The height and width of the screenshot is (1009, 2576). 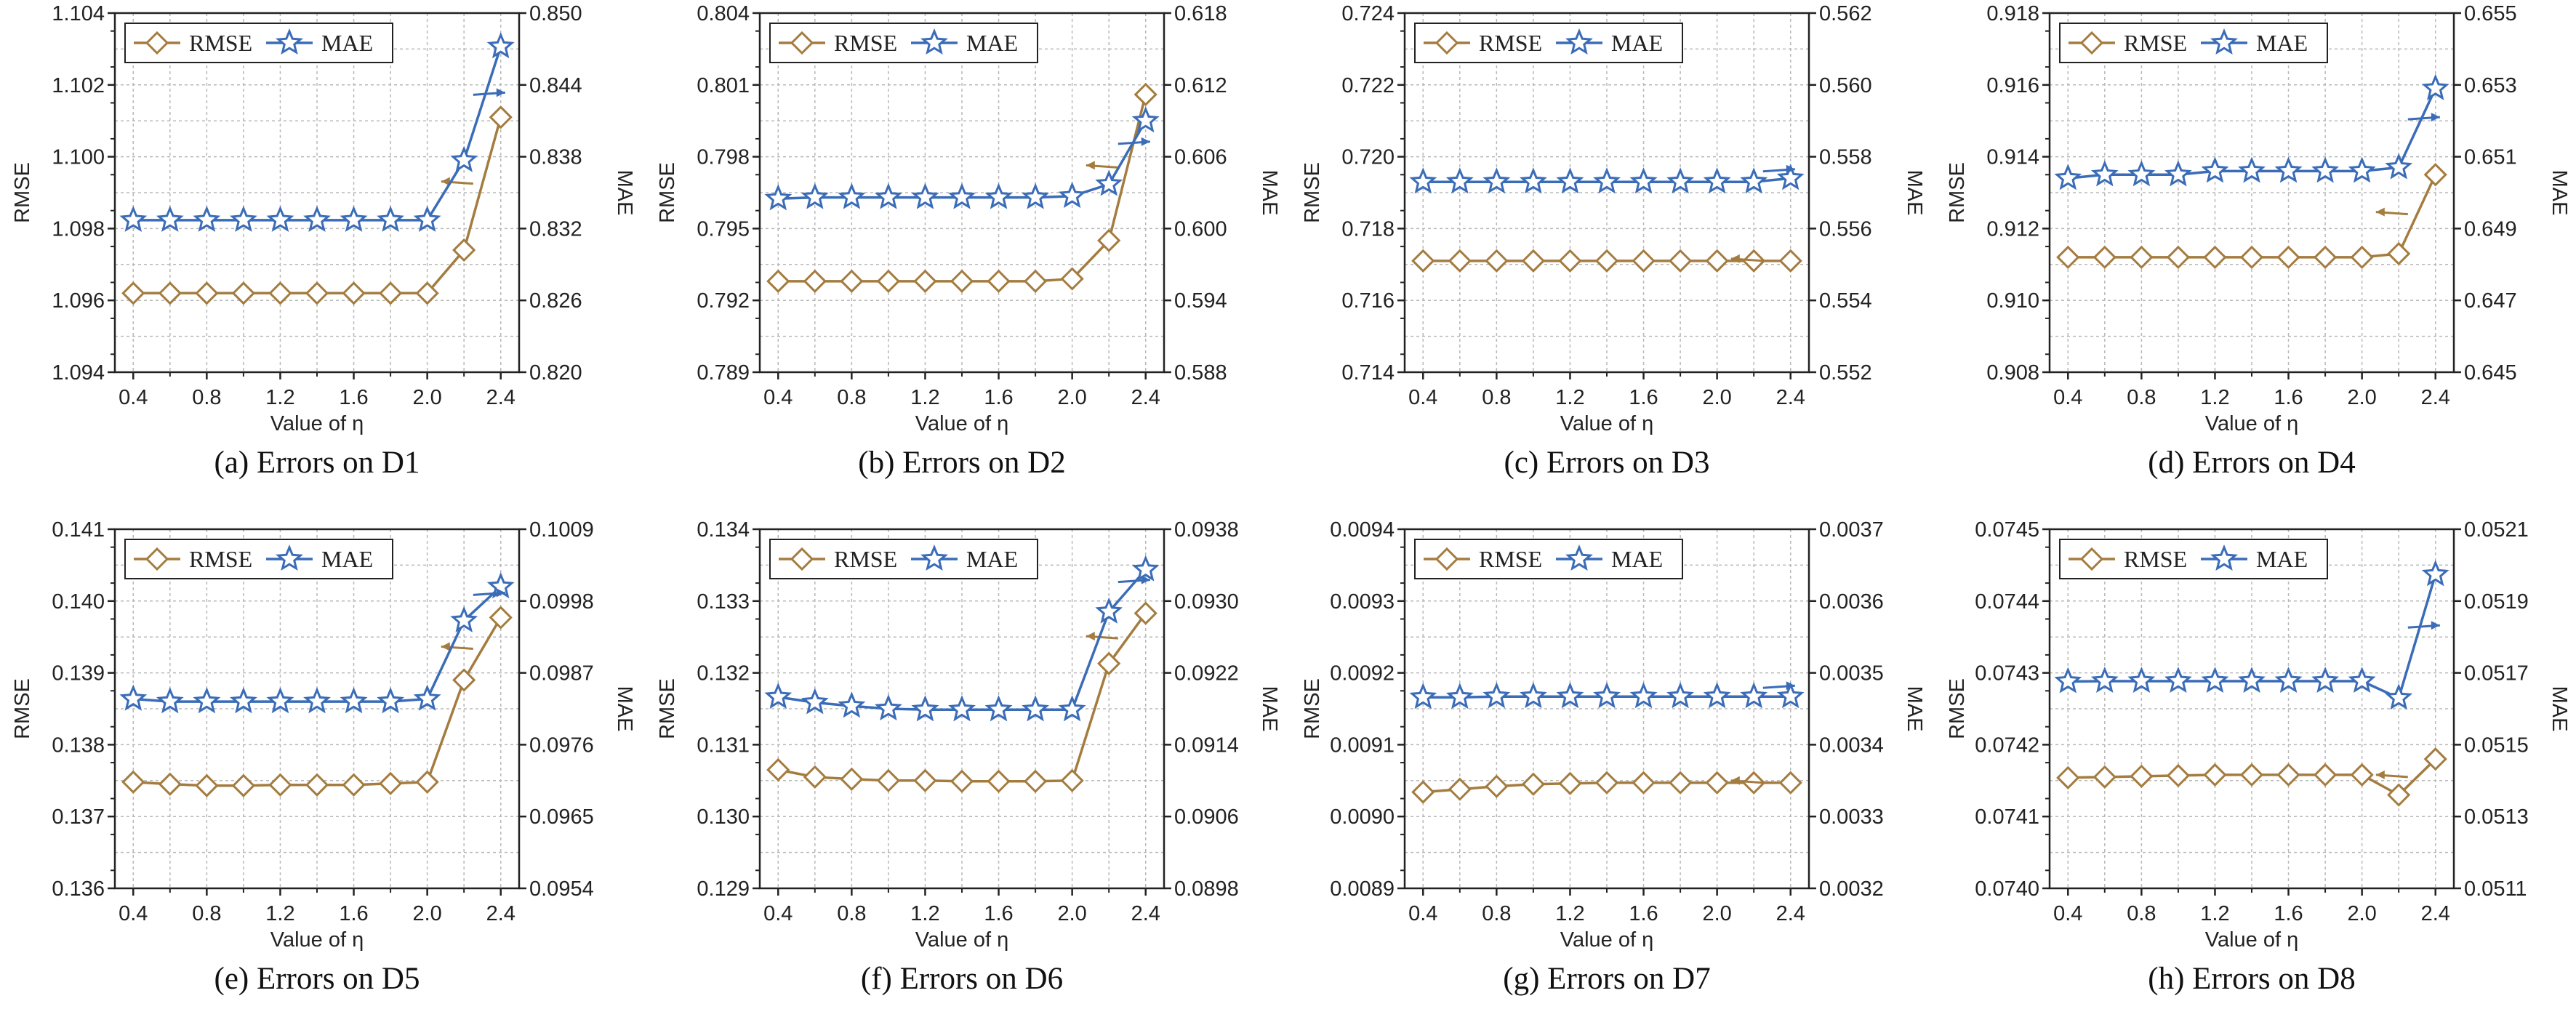 What do you see at coordinates (347, 43) in the screenshot?
I see `legend-mae-label: MAE` at bounding box center [347, 43].